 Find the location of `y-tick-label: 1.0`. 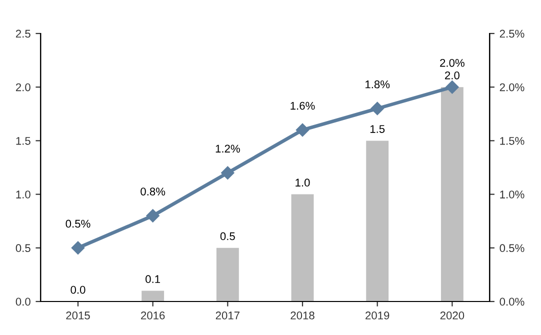

y-tick-label: 1.0 is located at coordinates (23, 194).